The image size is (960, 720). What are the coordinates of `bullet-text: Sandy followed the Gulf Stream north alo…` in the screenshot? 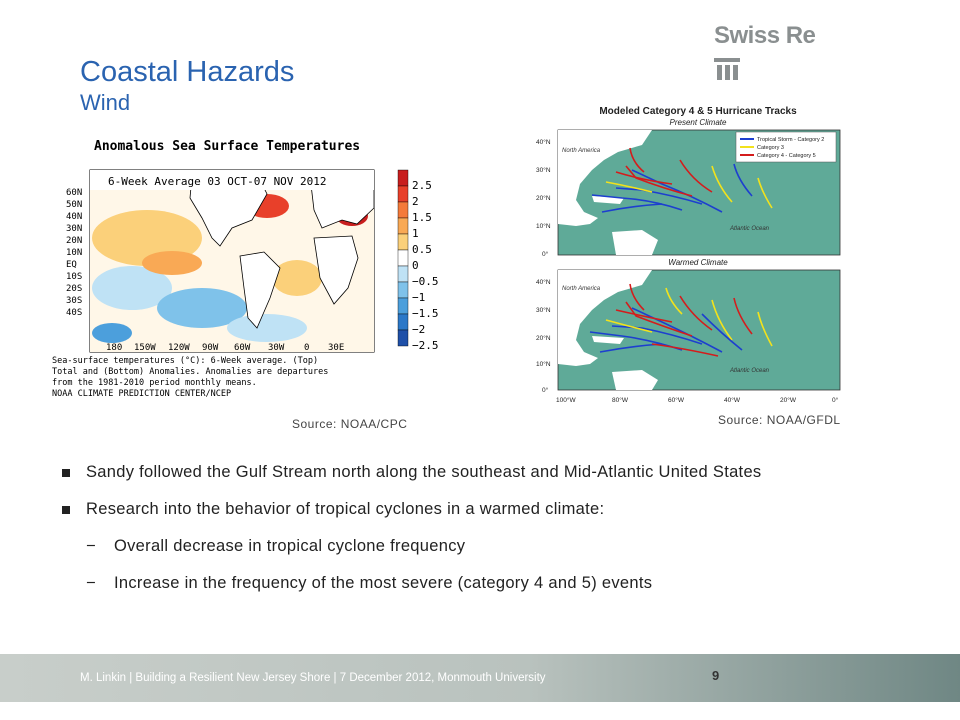 It's located at (424, 472).